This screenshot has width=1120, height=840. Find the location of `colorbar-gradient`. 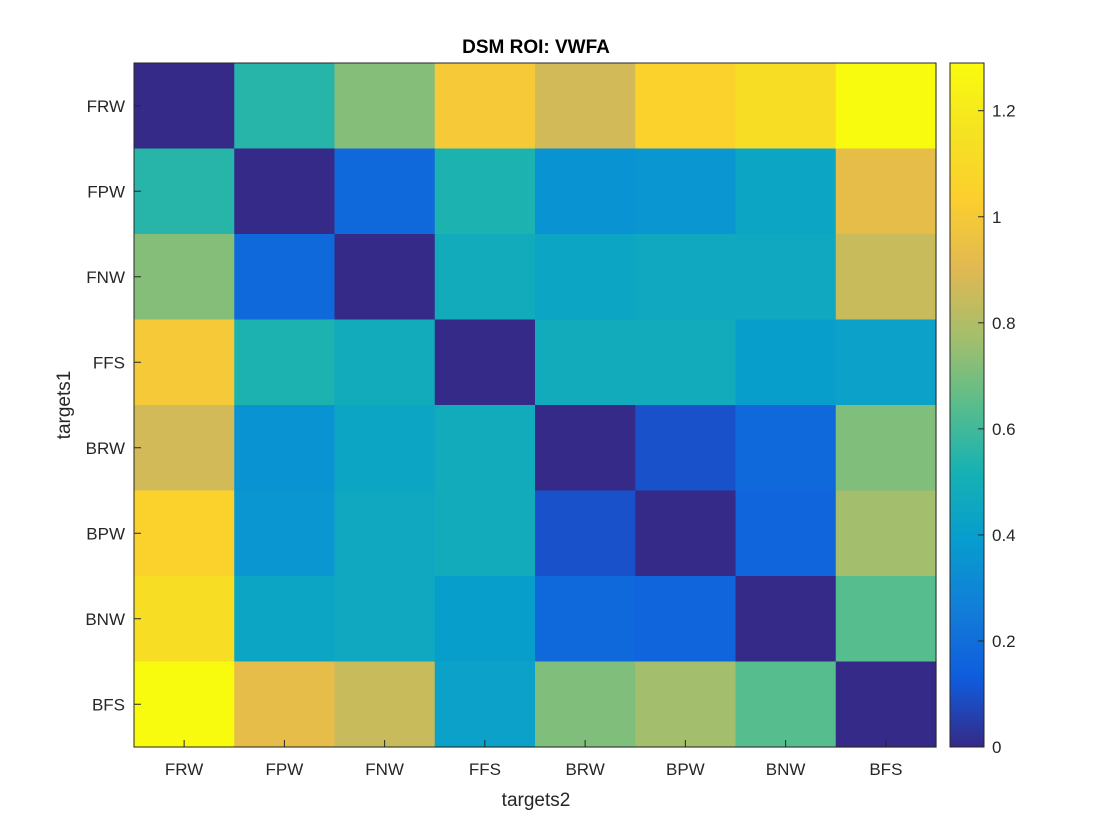

colorbar-gradient is located at coordinates (967, 405).